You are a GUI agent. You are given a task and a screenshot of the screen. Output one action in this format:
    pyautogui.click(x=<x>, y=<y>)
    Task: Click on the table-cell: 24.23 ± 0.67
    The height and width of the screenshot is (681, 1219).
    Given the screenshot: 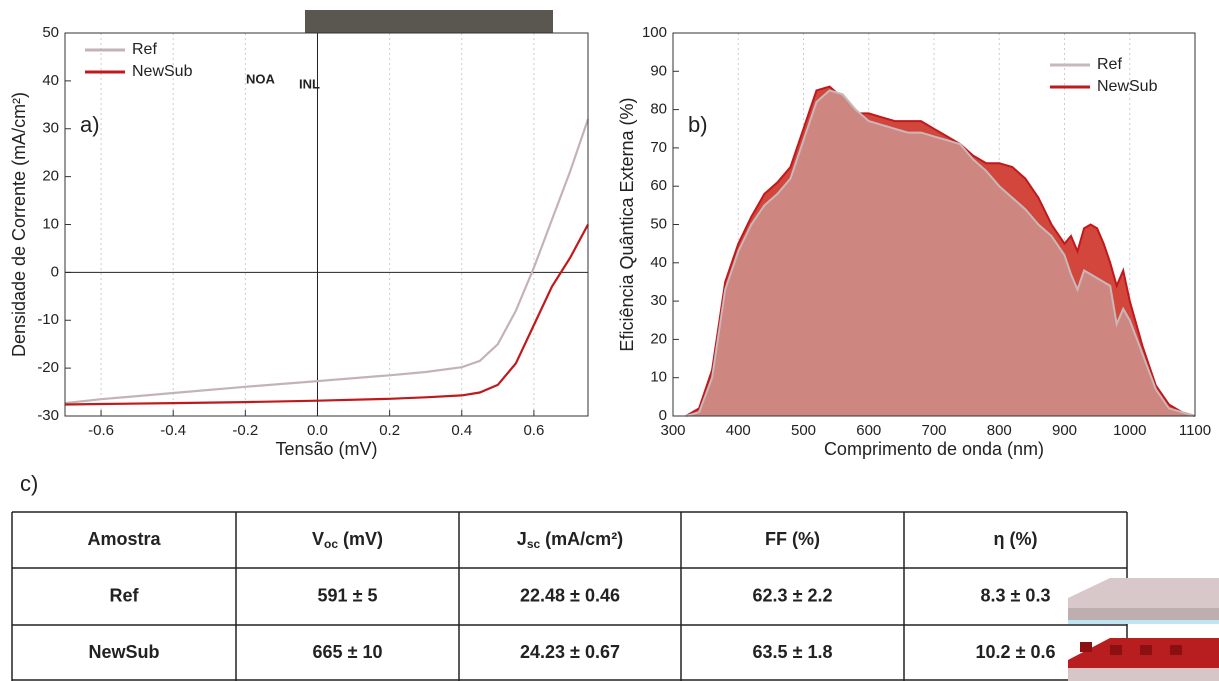 What is the action you would take?
    pyautogui.click(x=570, y=652)
    